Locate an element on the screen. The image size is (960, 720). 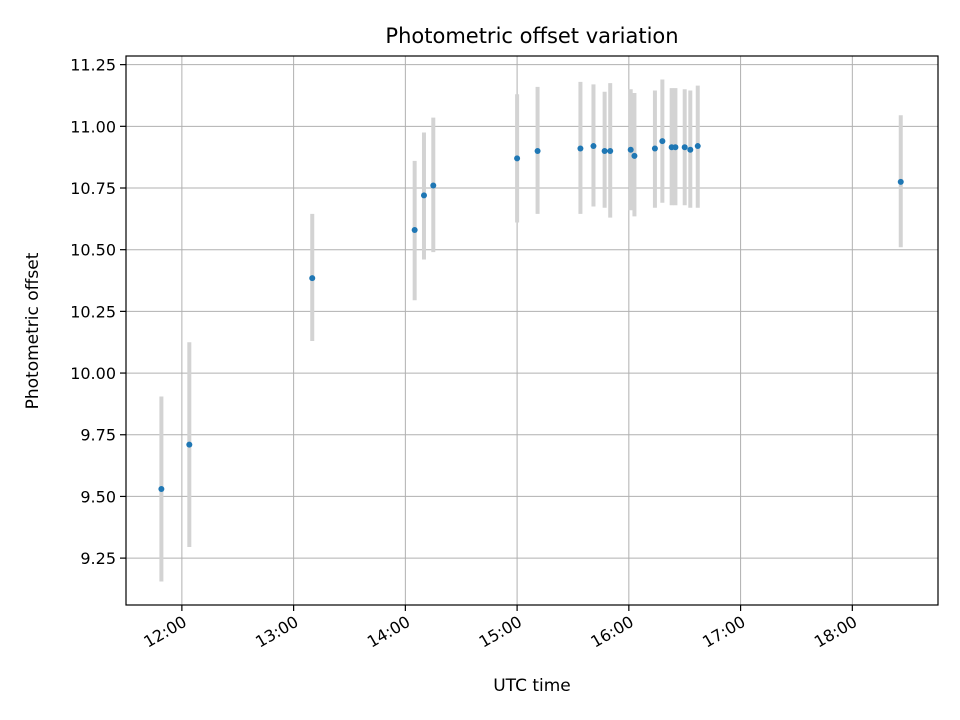
y-tick-label: 10.00 is located at coordinates (93, 373).